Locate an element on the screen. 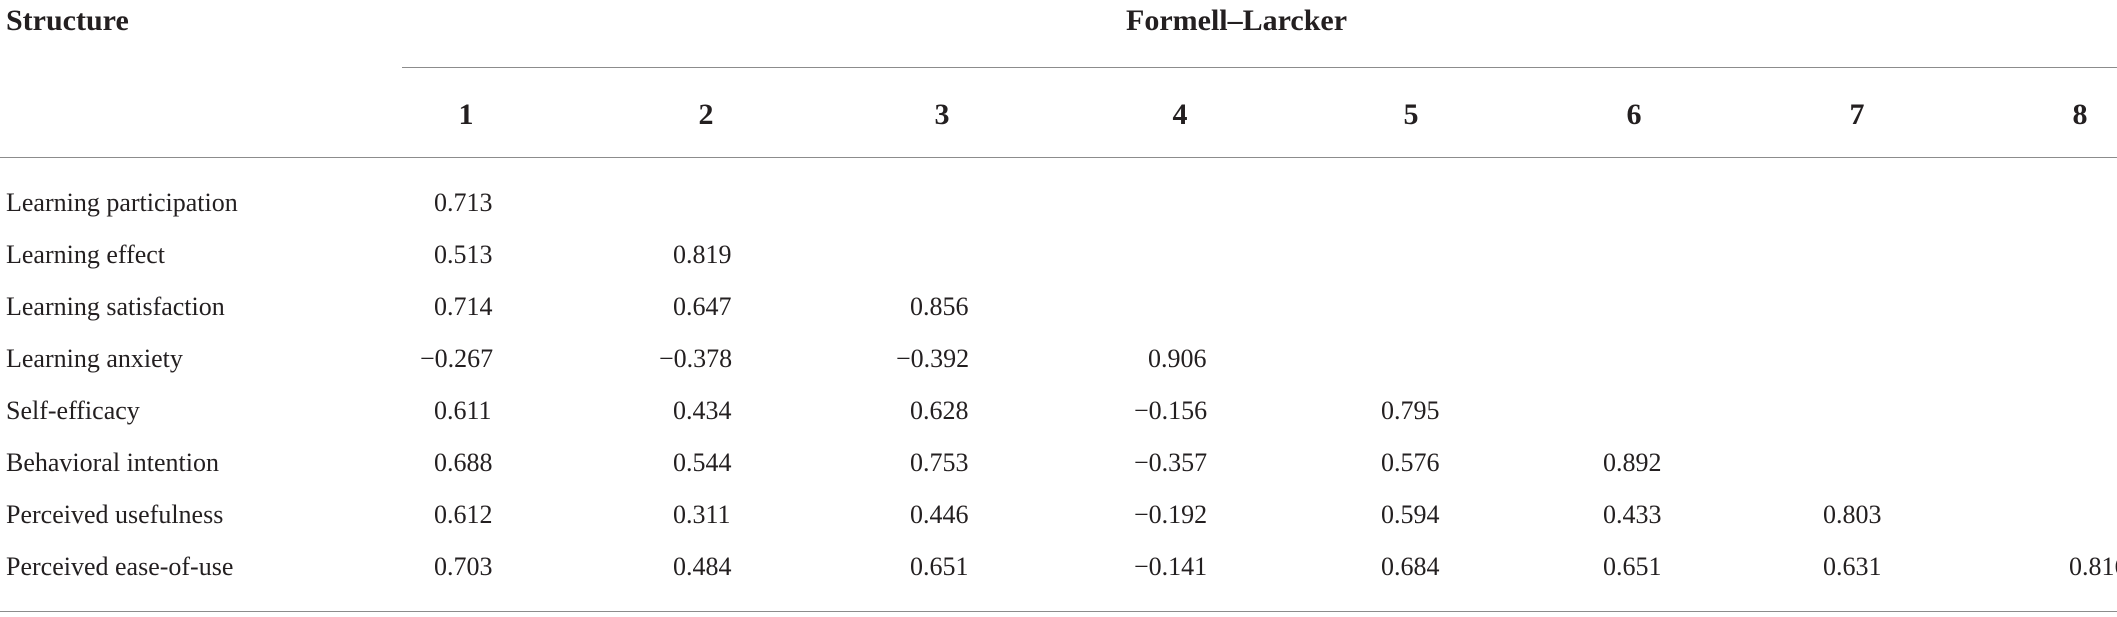  column-header-1: 1 is located at coordinates (466, 114).